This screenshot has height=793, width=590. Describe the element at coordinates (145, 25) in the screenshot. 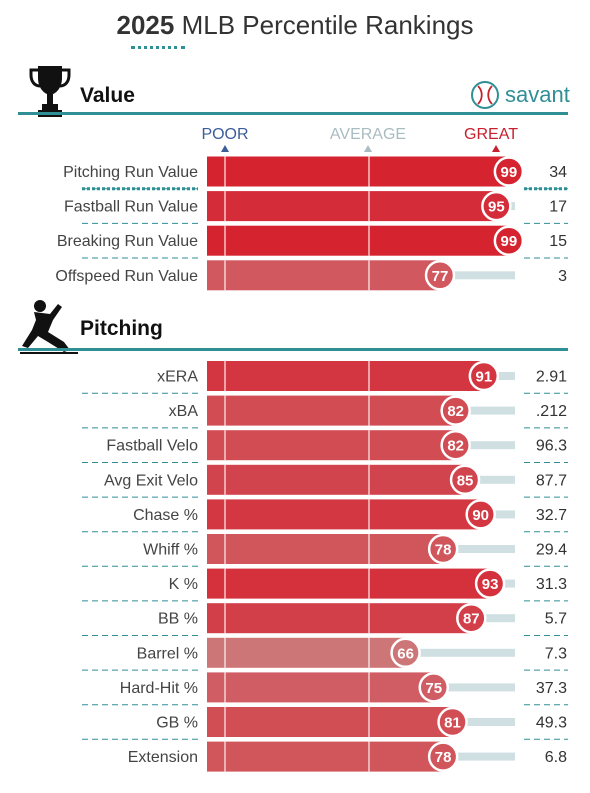

I see `title-year: 2025` at that location.